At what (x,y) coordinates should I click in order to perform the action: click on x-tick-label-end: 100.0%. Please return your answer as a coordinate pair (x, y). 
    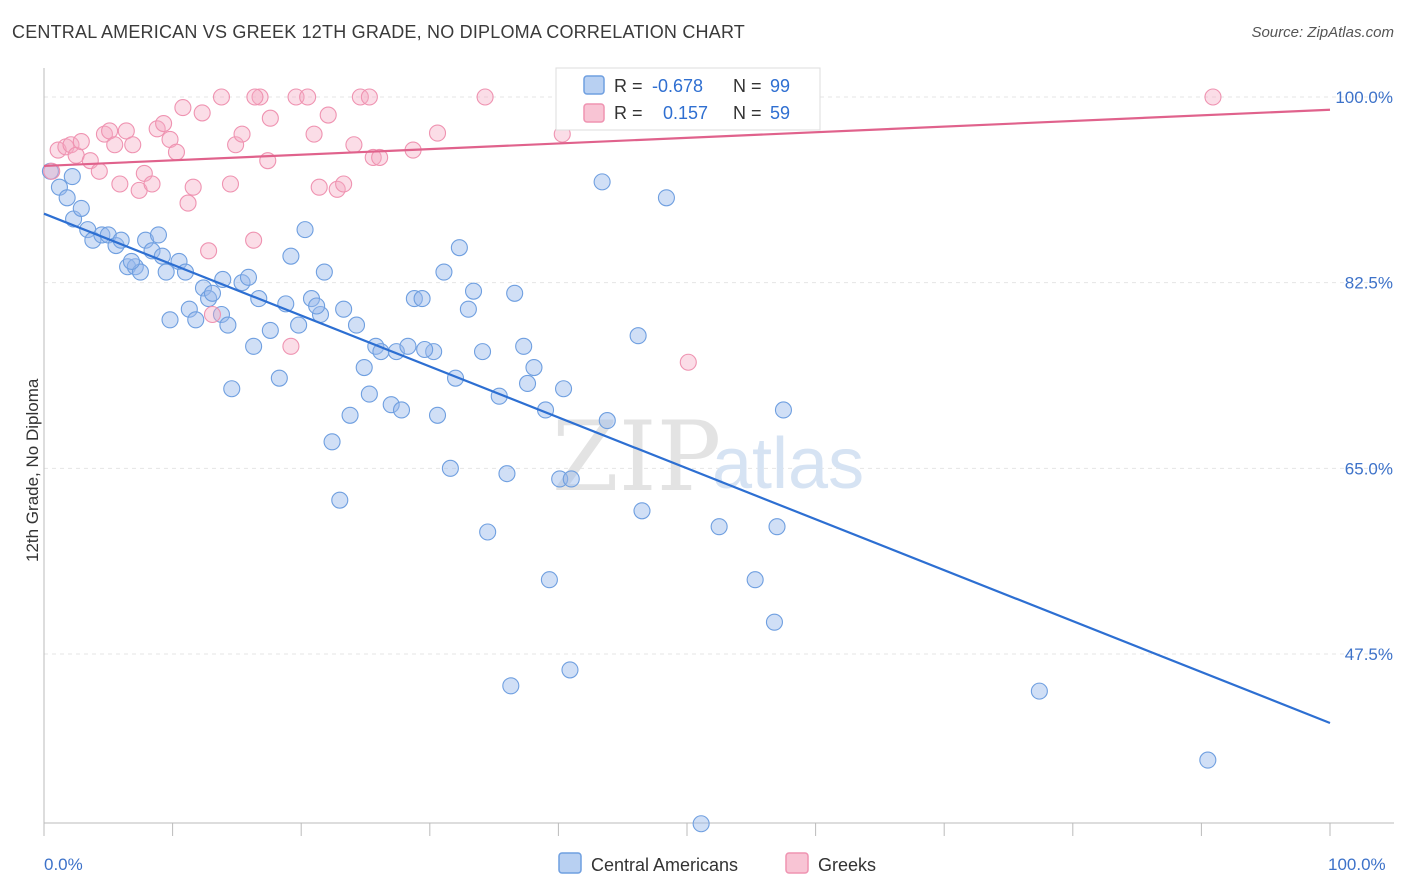
    Looking at the image, I should click on (1357, 864).